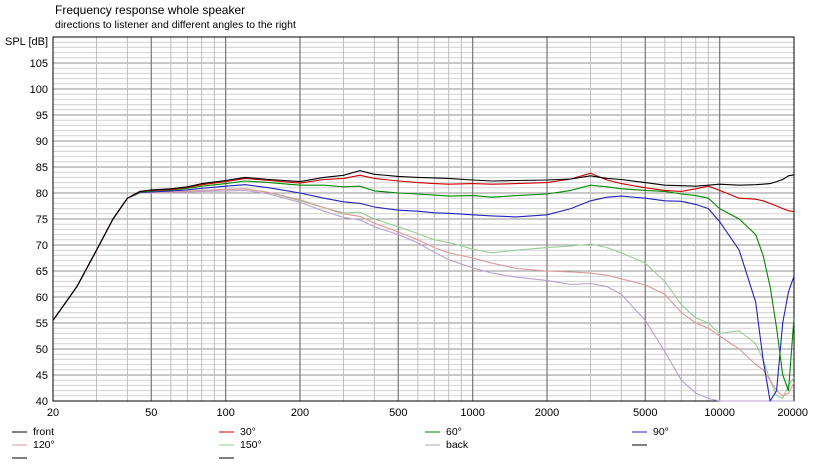  What do you see at coordinates (398, 413) in the screenshot?
I see `x-tick-label: 500` at bounding box center [398, 413].